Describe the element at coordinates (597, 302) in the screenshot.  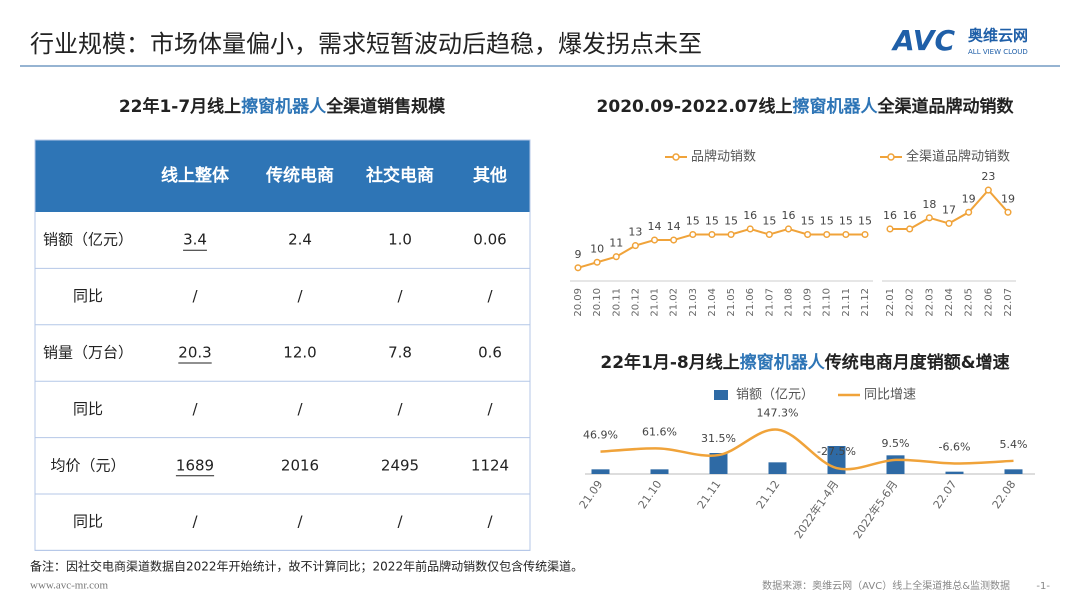
I see `x-tick-label: 20.10` at that location.